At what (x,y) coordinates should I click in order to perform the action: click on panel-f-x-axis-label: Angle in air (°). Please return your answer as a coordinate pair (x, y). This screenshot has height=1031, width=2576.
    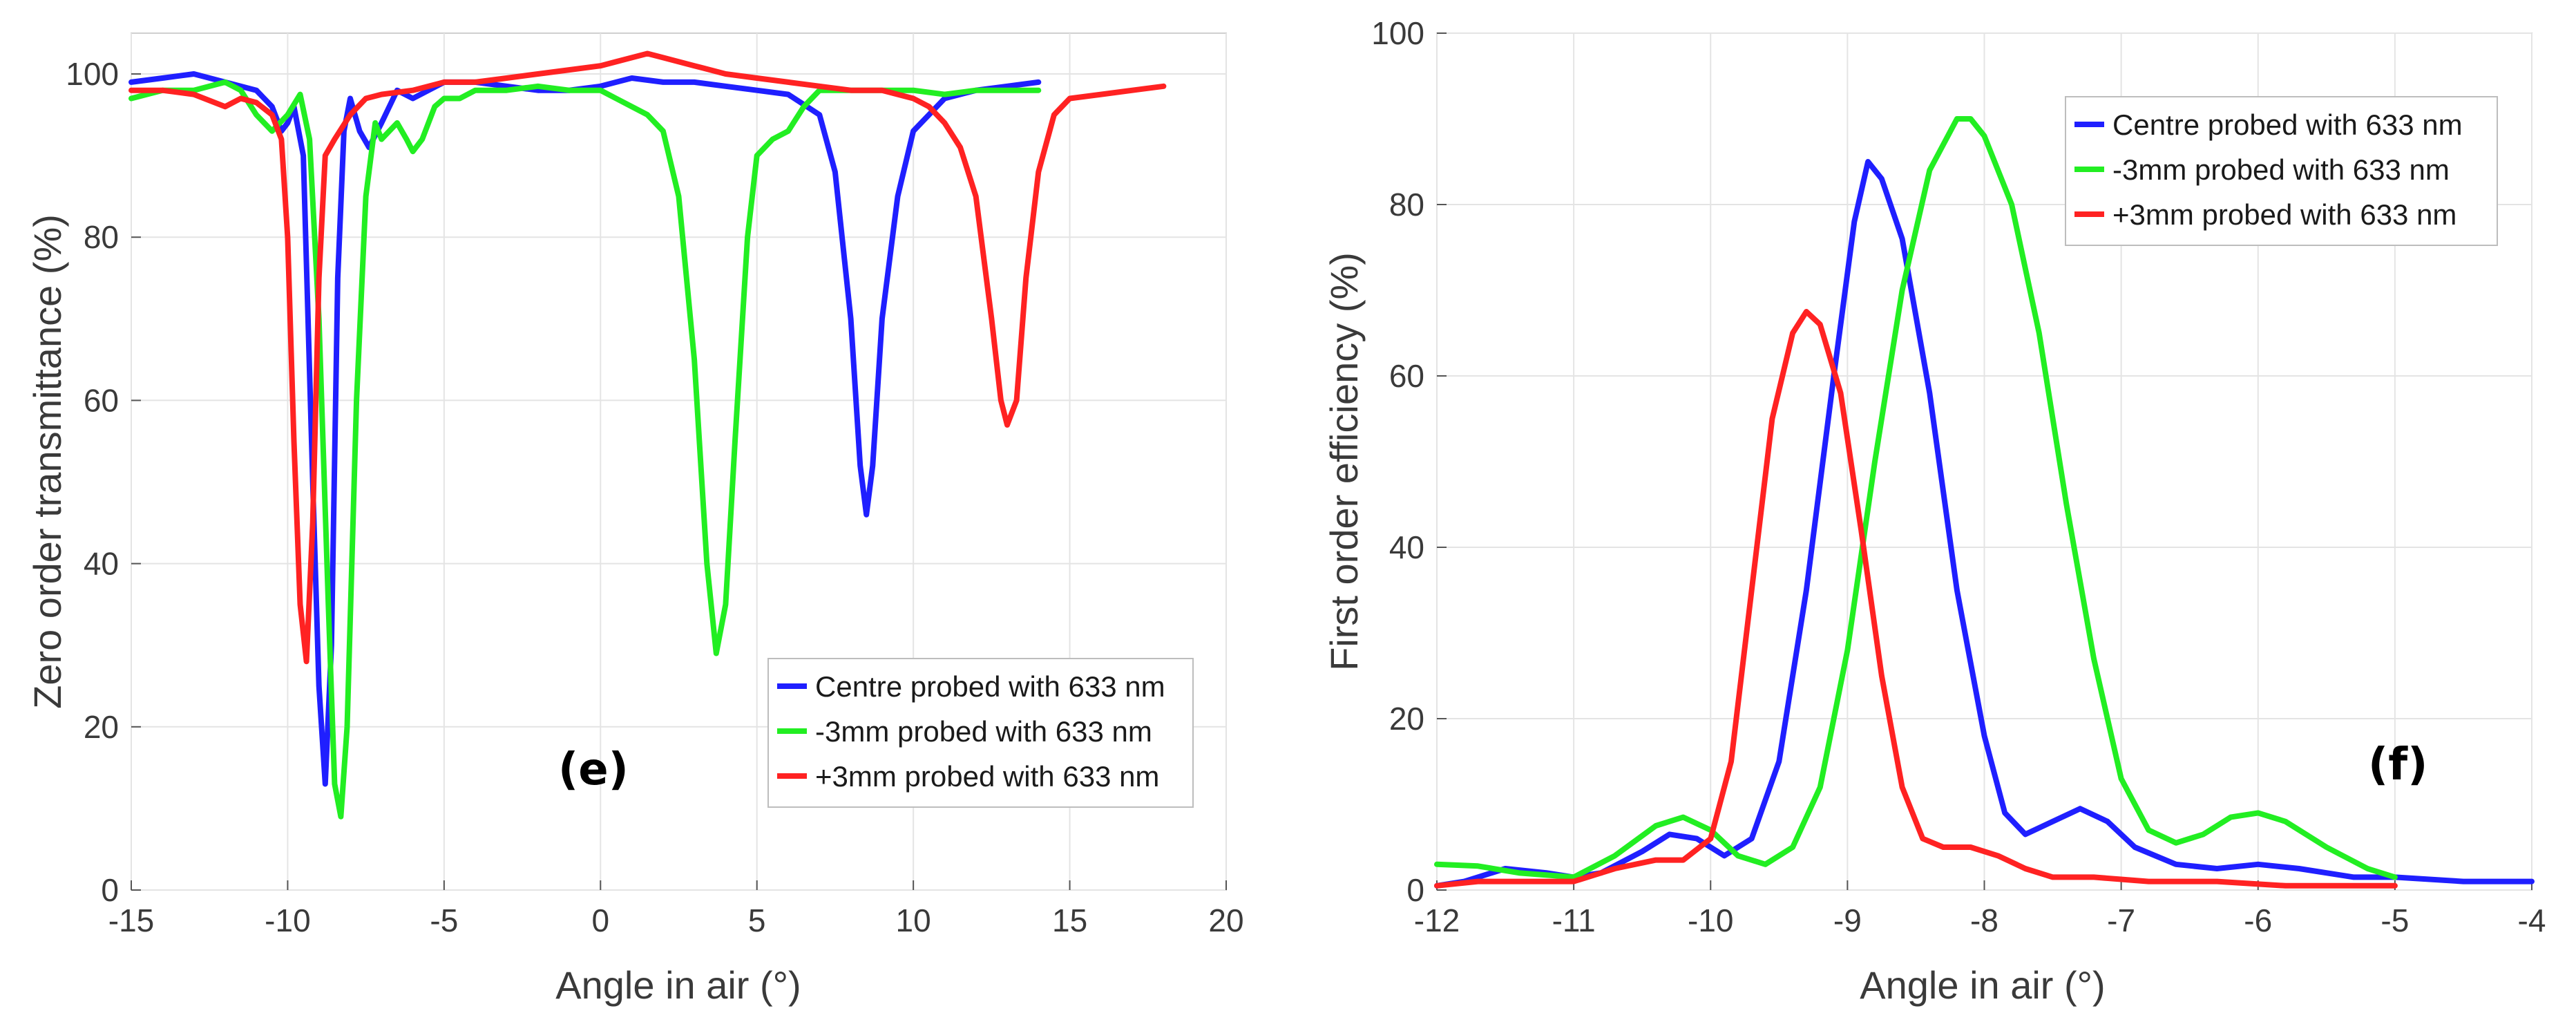
    Looking at the image, I should click on (1983, 985).